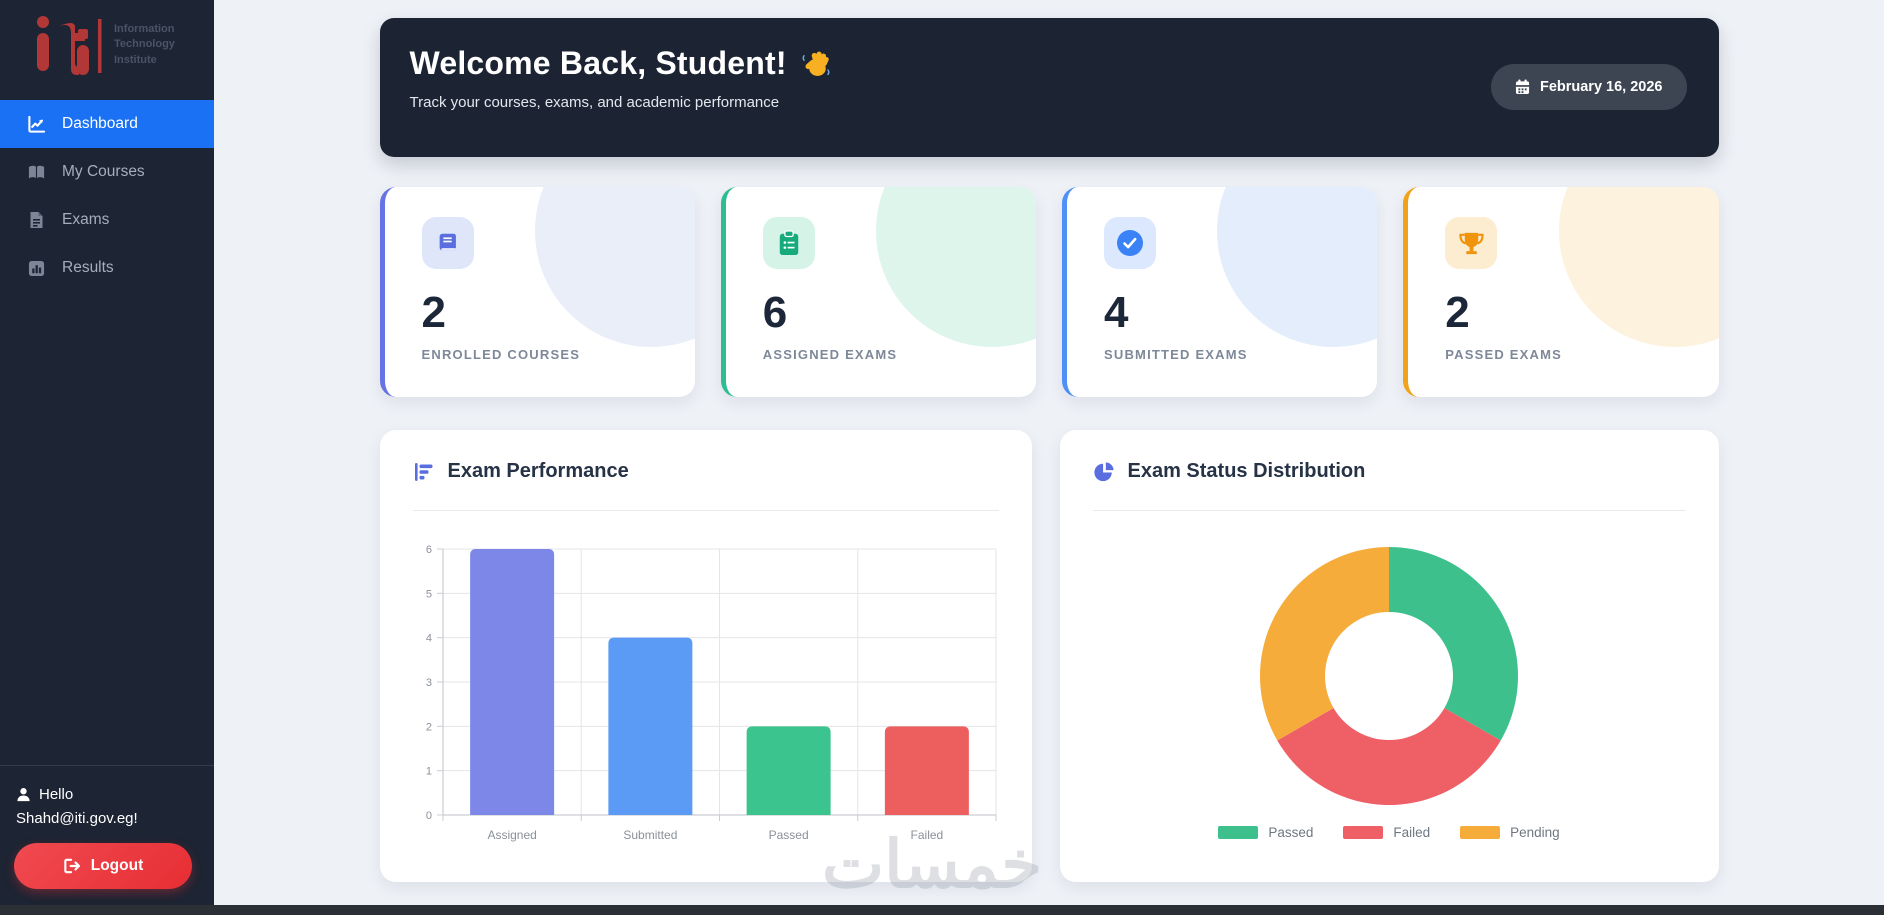 Image resolution: width=1884 pixels, height=915 pixels. What do you see at coordinates (878, 292) in the screenshot?
I see `stat-card-assigned-exams: 6 ASSIGNED EXAMS` at bounding box center [878, 292].